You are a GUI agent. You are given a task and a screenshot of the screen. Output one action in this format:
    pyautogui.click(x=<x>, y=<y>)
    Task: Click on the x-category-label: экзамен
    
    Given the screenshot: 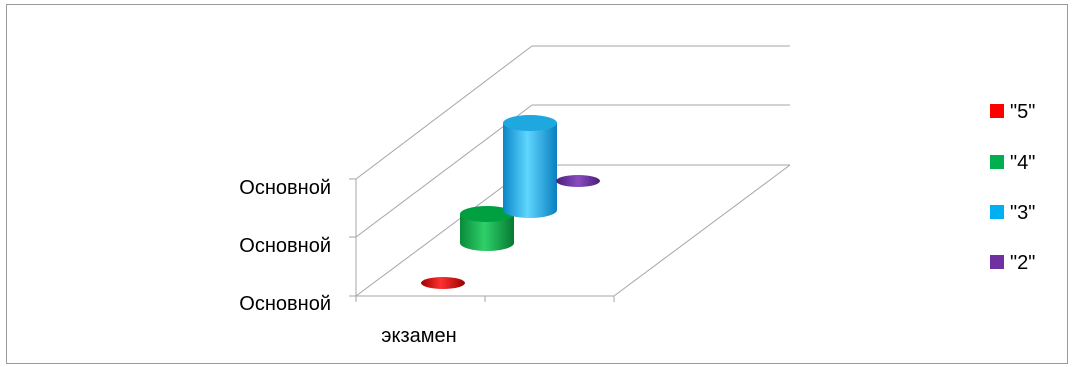 What is the action you would take?
    pyautogui.click(x=418, y=336)
    